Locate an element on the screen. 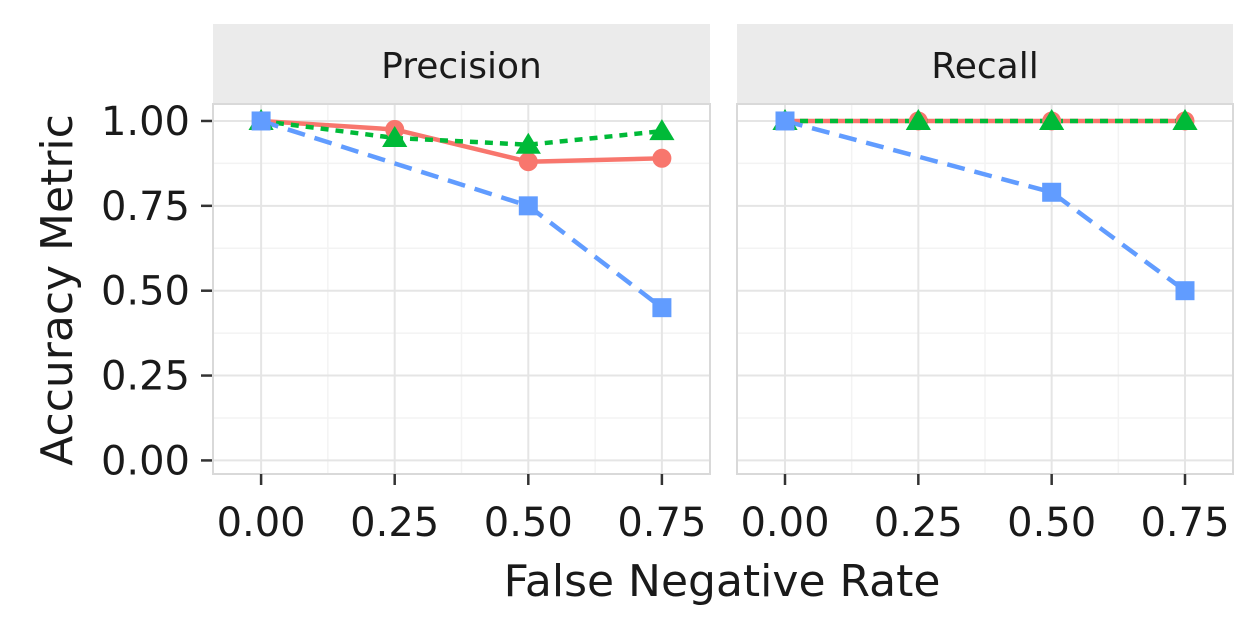  series-line-circle is located at coordinates (461, 141).